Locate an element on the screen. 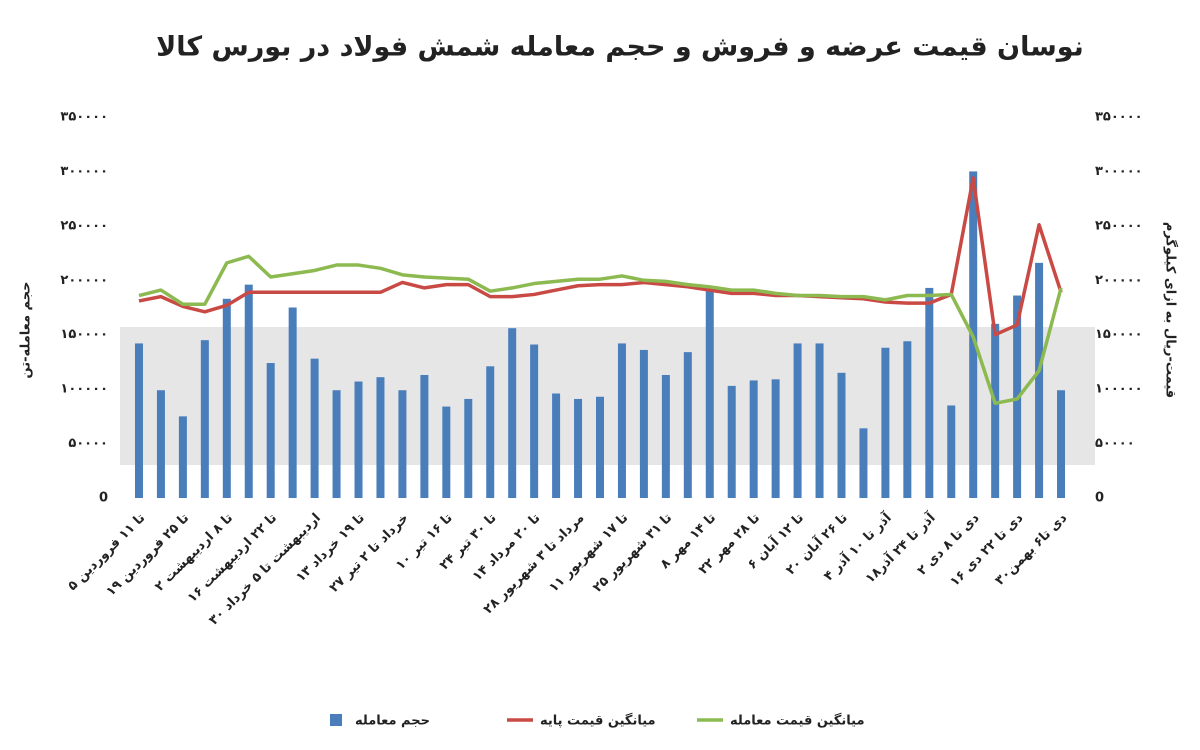  y2ticks-label: ۱۰۰۰۰۰ is located at coordinates (1119, 389).